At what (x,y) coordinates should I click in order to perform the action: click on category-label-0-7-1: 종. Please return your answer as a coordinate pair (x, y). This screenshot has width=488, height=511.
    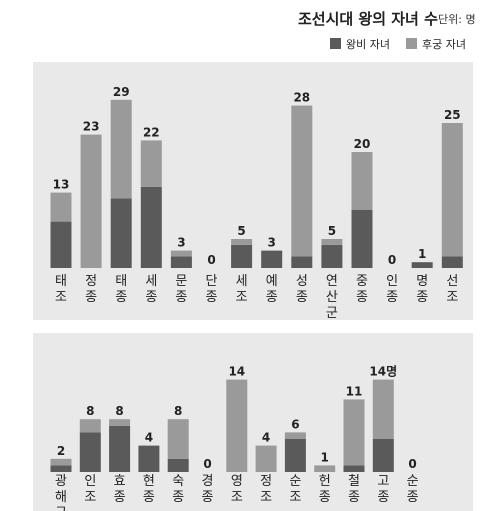
    Looking at the image, I should click on (272, 297).